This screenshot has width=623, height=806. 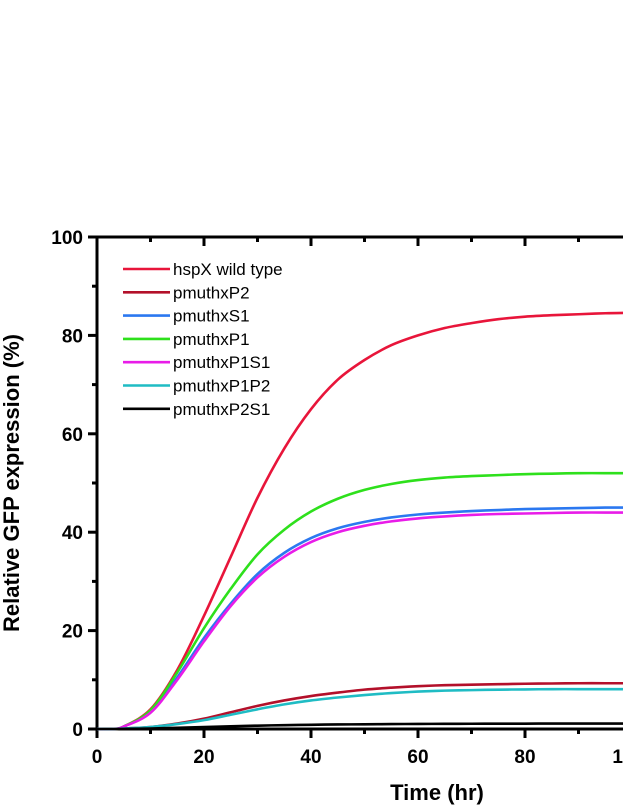 I want to click on y-tick-label: 20, so click(x=72, y=632).